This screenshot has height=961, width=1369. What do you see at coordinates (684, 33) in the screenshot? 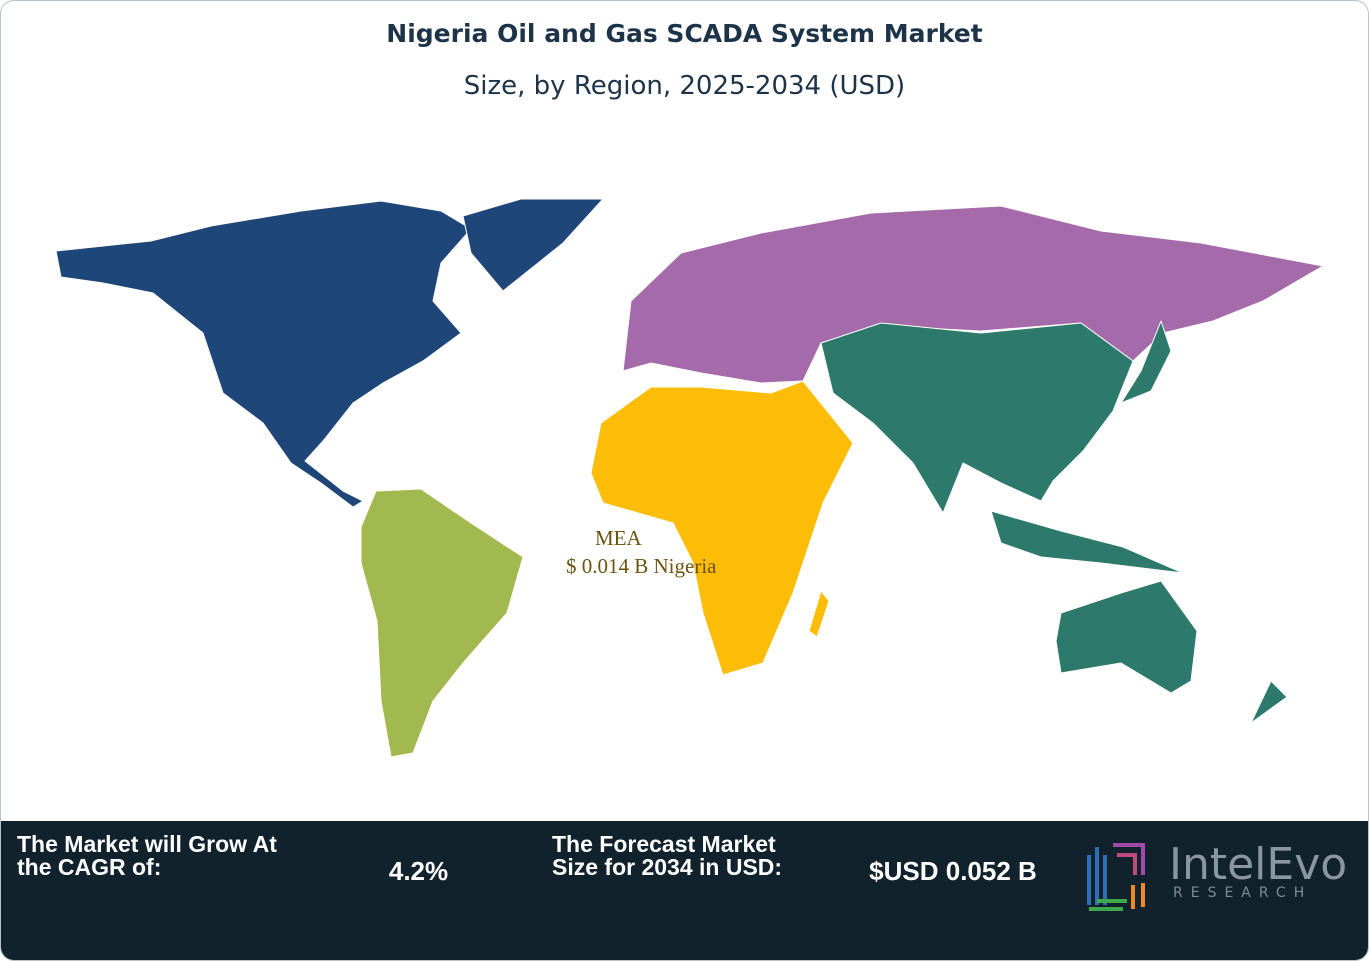
I see `title: Nigeria Oil and Gas SCADA System Market` at bounding box center [684, 33].